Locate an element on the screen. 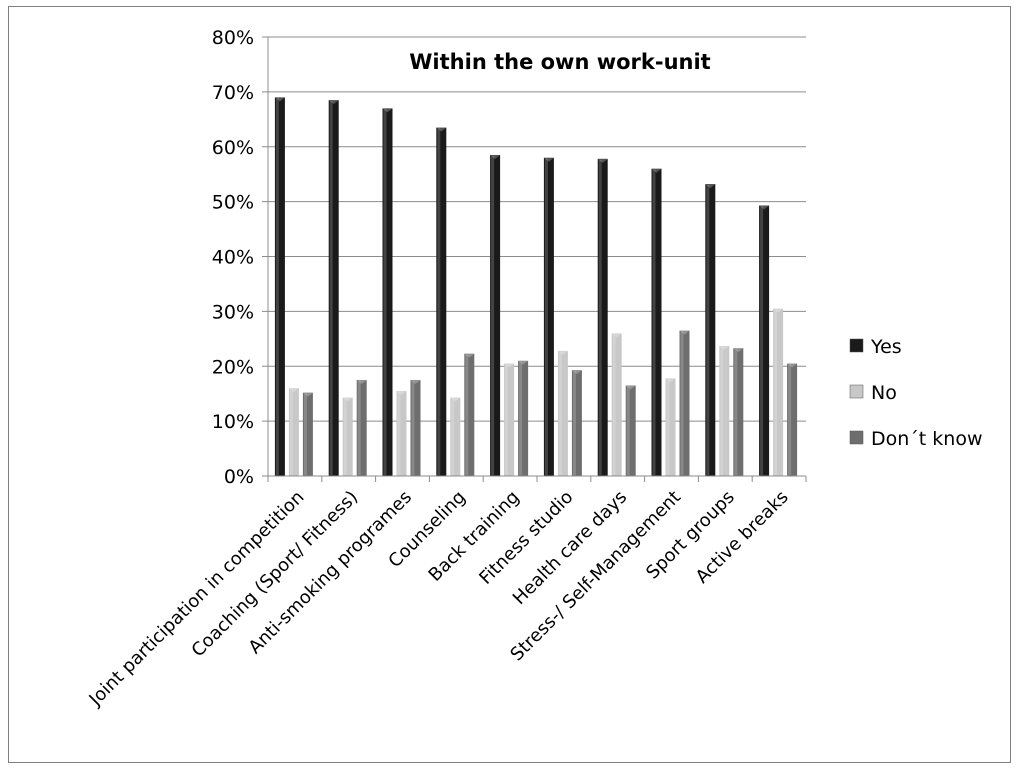  y-tick-label: 60% is located at coordinates (233, 148).